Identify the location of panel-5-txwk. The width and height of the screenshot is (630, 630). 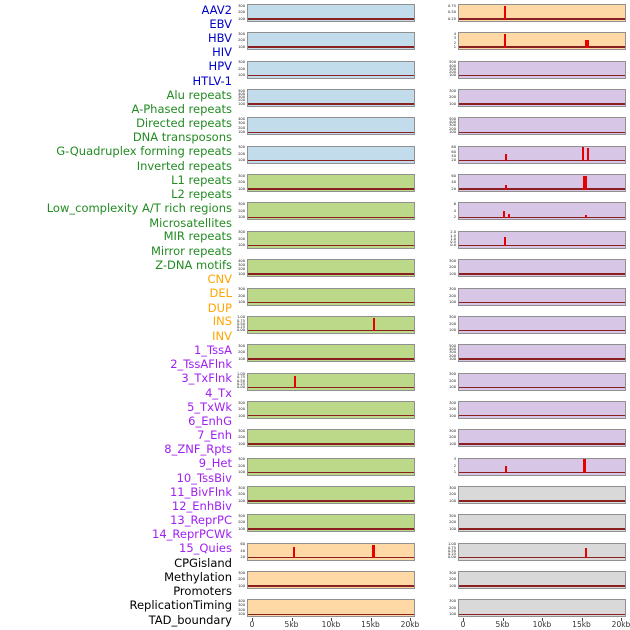
(542, 183).